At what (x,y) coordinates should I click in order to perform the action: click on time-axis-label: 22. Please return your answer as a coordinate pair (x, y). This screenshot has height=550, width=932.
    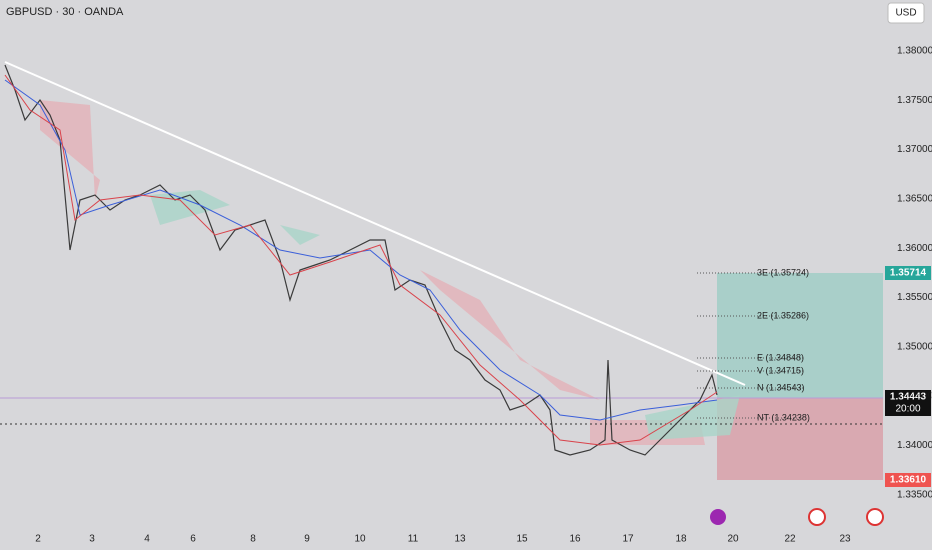
    Looking at the image, I should click on (790, 539).